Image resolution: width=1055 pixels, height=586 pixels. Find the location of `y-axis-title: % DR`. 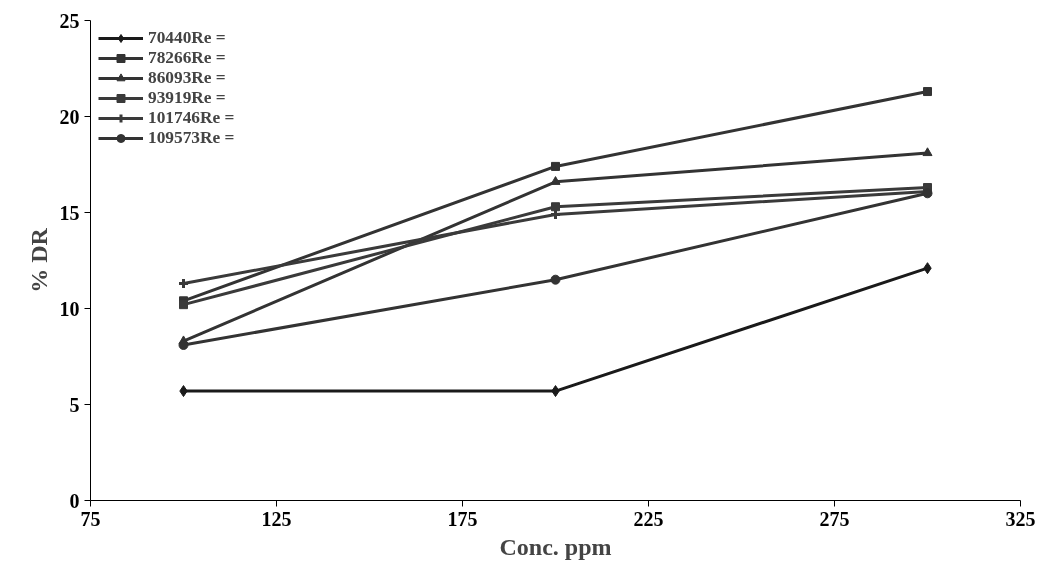

y-axis-title: % DR is located at coordinates (38, 260).